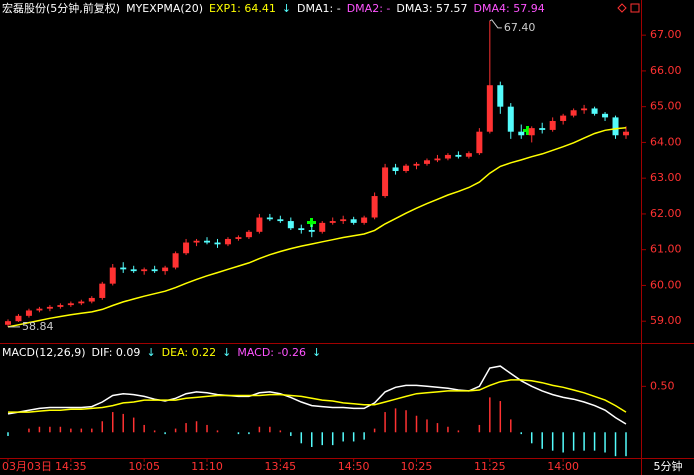  What do you see at coordinates (44, 352) in the screenshot?
I see `header-item: MACD(12,26,9)` at bounding box center [44, 352].